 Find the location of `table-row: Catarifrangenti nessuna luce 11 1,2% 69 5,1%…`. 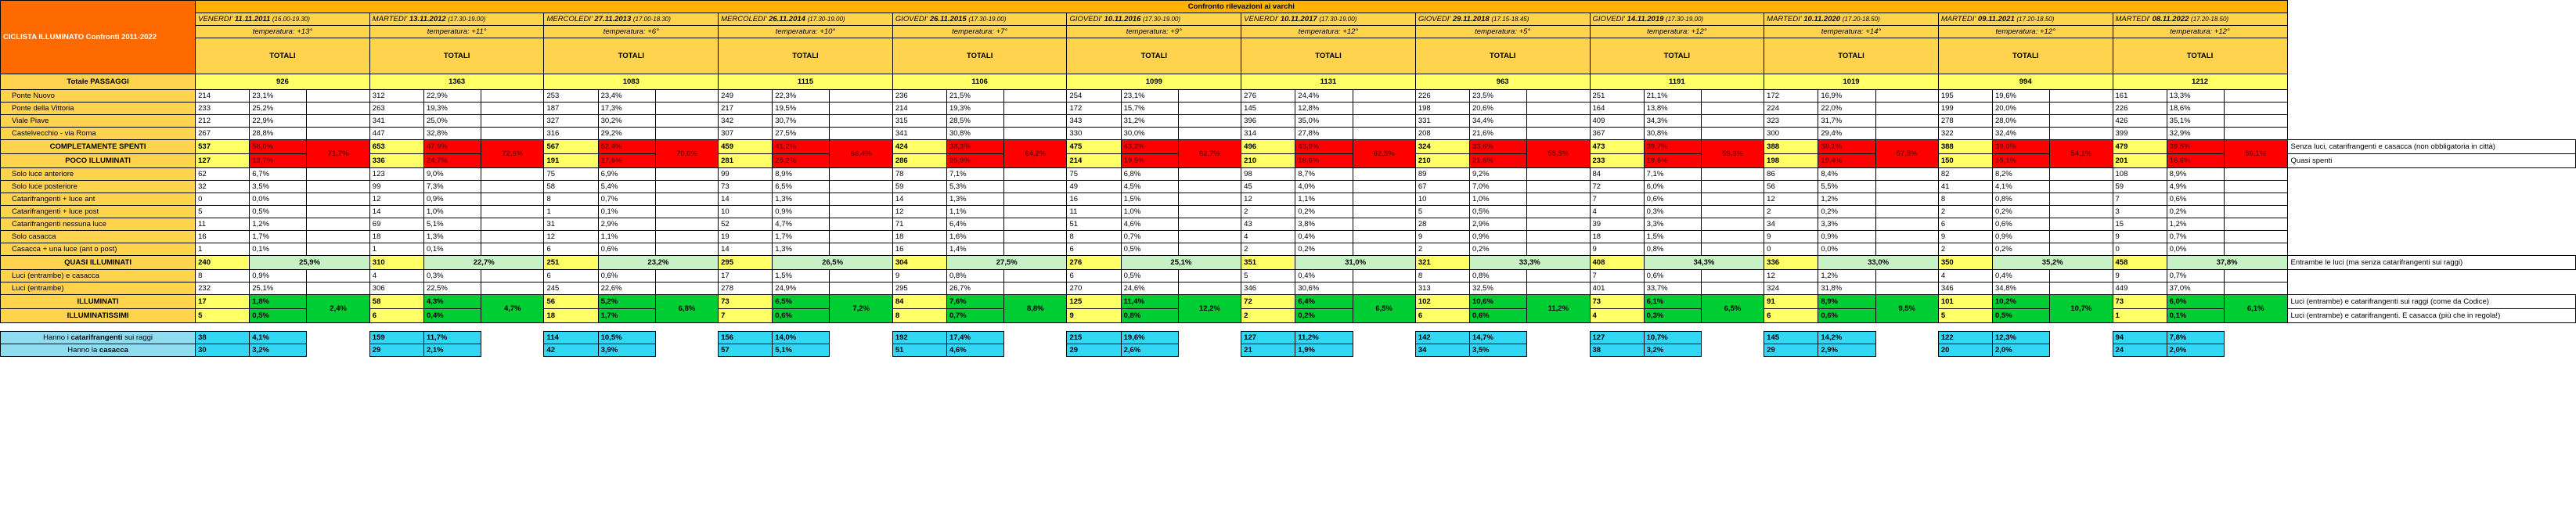

table-row: Catarifrangenti nessuna luce 11 1,2% 69 5,1%… is located at coordinates (1288, 225).